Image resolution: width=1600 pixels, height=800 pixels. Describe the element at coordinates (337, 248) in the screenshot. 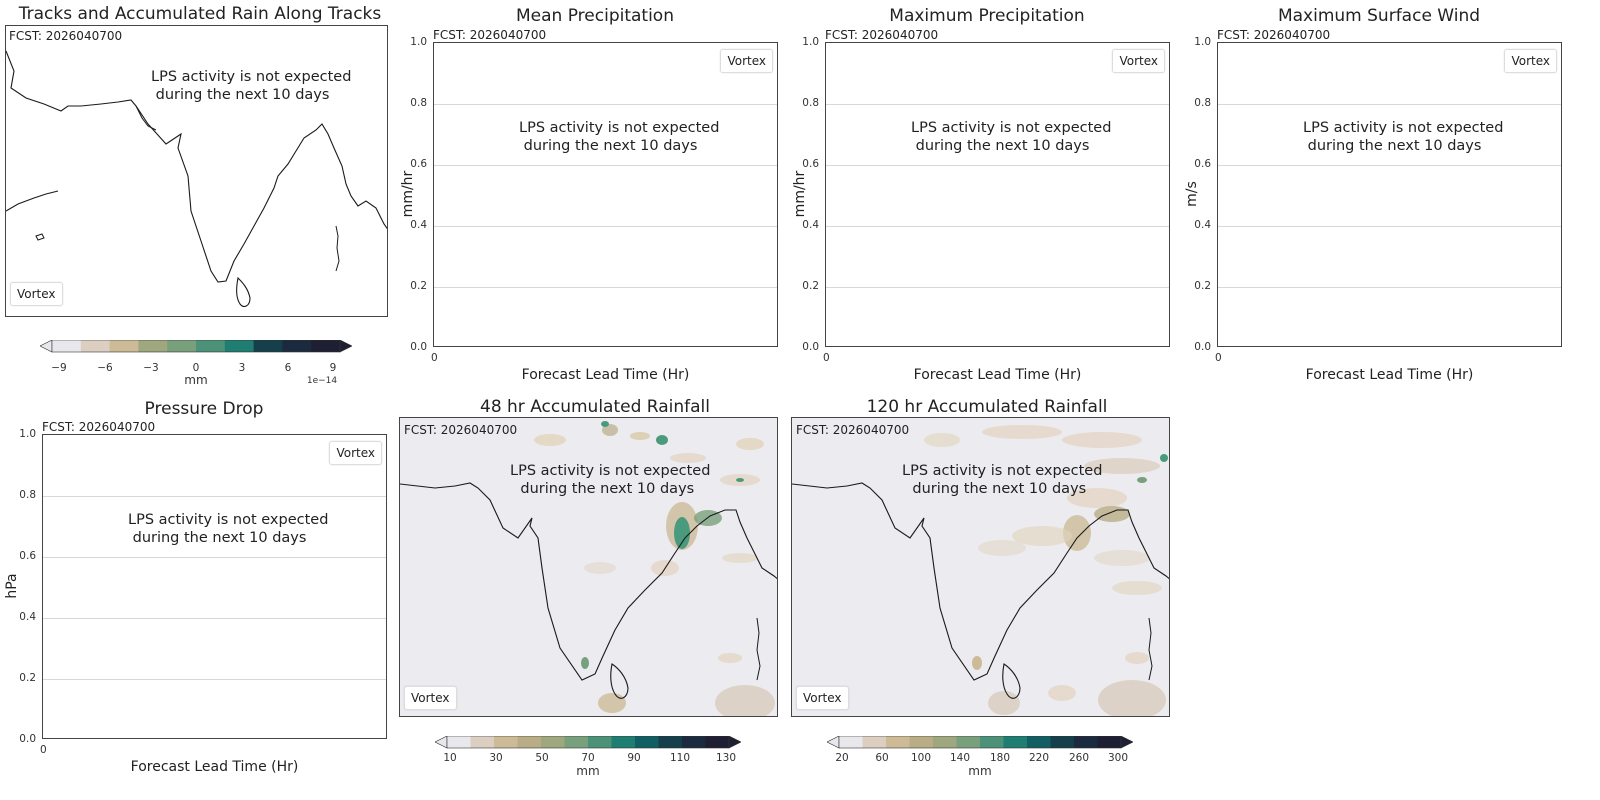

I see `andaman` at that location.